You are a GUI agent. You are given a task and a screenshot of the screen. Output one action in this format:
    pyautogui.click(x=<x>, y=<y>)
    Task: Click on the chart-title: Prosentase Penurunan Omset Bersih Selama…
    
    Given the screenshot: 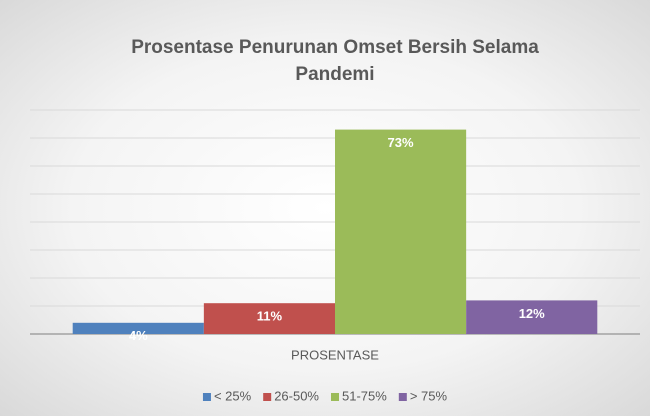 What is the action you would take?
    pyautogui.click(x=335, y=61)
    